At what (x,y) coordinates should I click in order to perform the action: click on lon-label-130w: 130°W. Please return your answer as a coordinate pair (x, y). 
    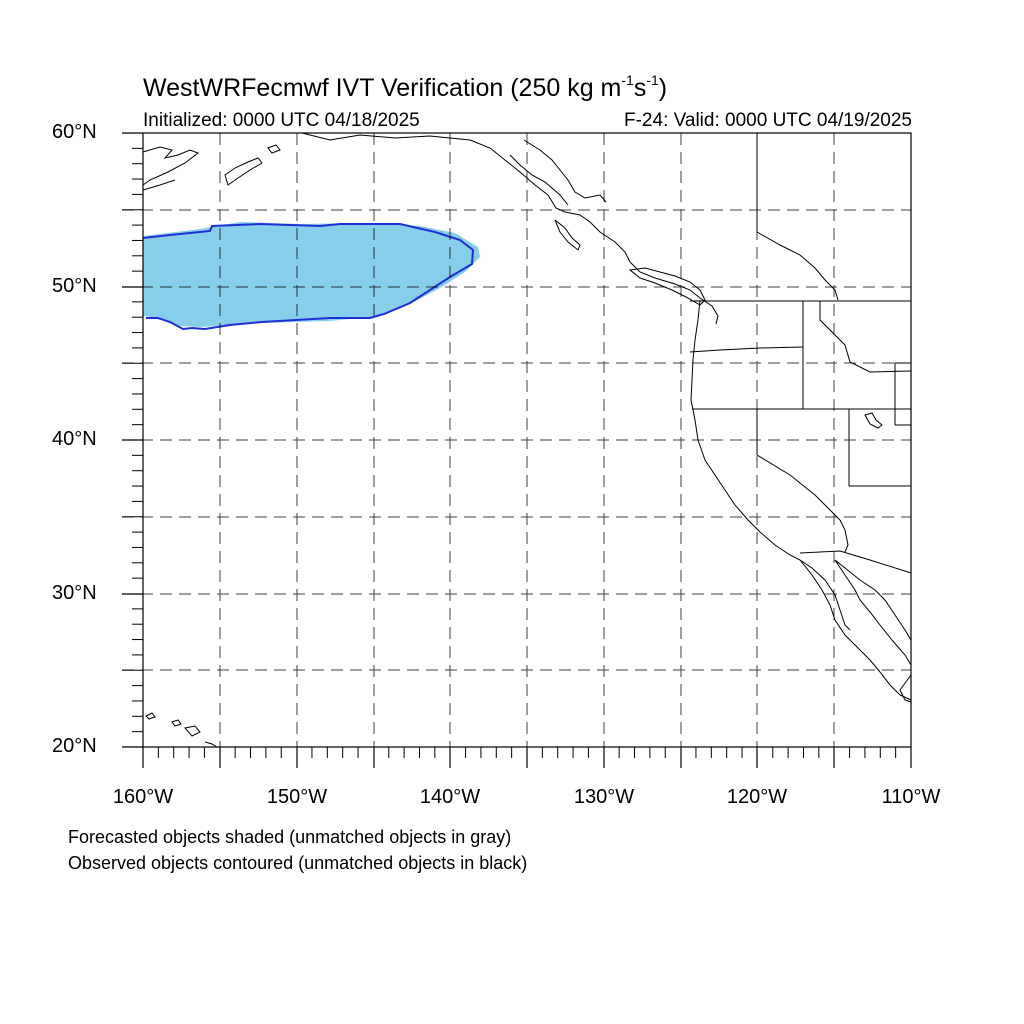
    Looking at the image, I should click on (604, 797).